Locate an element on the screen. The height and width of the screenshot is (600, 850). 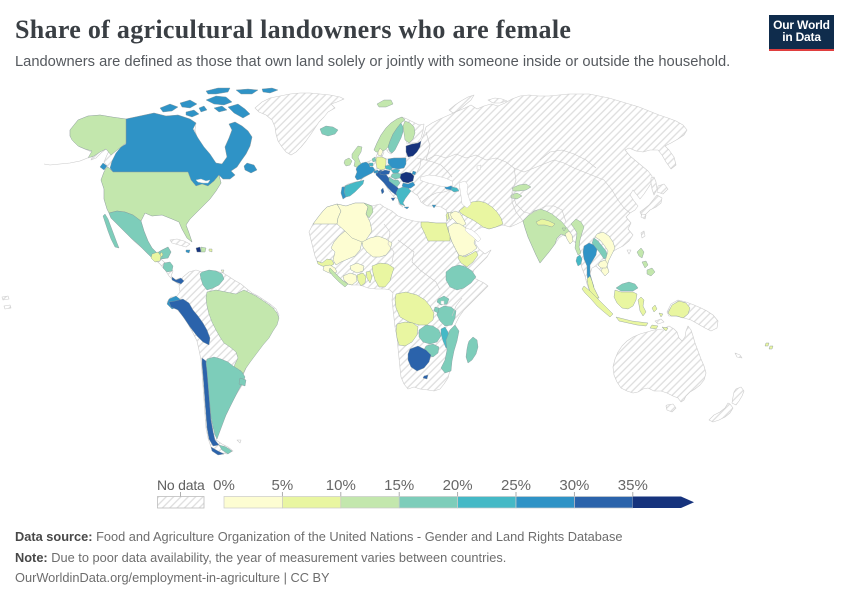
svg-text: 20% is located at coordinates (458, 485).